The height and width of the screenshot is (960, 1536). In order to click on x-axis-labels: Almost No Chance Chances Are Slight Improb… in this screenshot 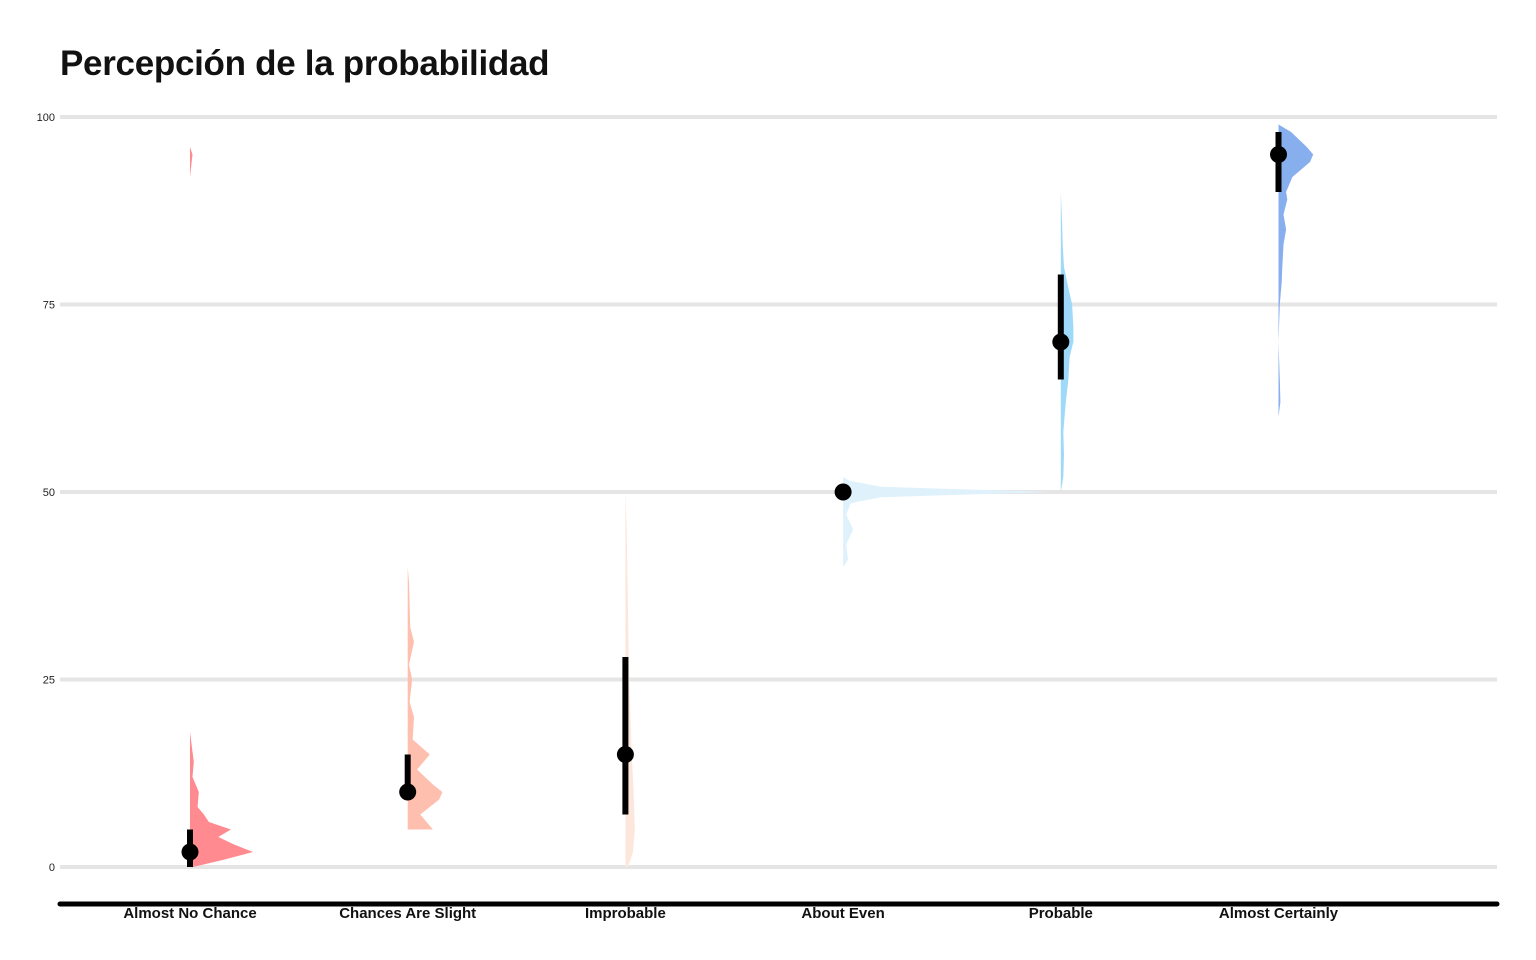, I will do `click(730, 913)`.